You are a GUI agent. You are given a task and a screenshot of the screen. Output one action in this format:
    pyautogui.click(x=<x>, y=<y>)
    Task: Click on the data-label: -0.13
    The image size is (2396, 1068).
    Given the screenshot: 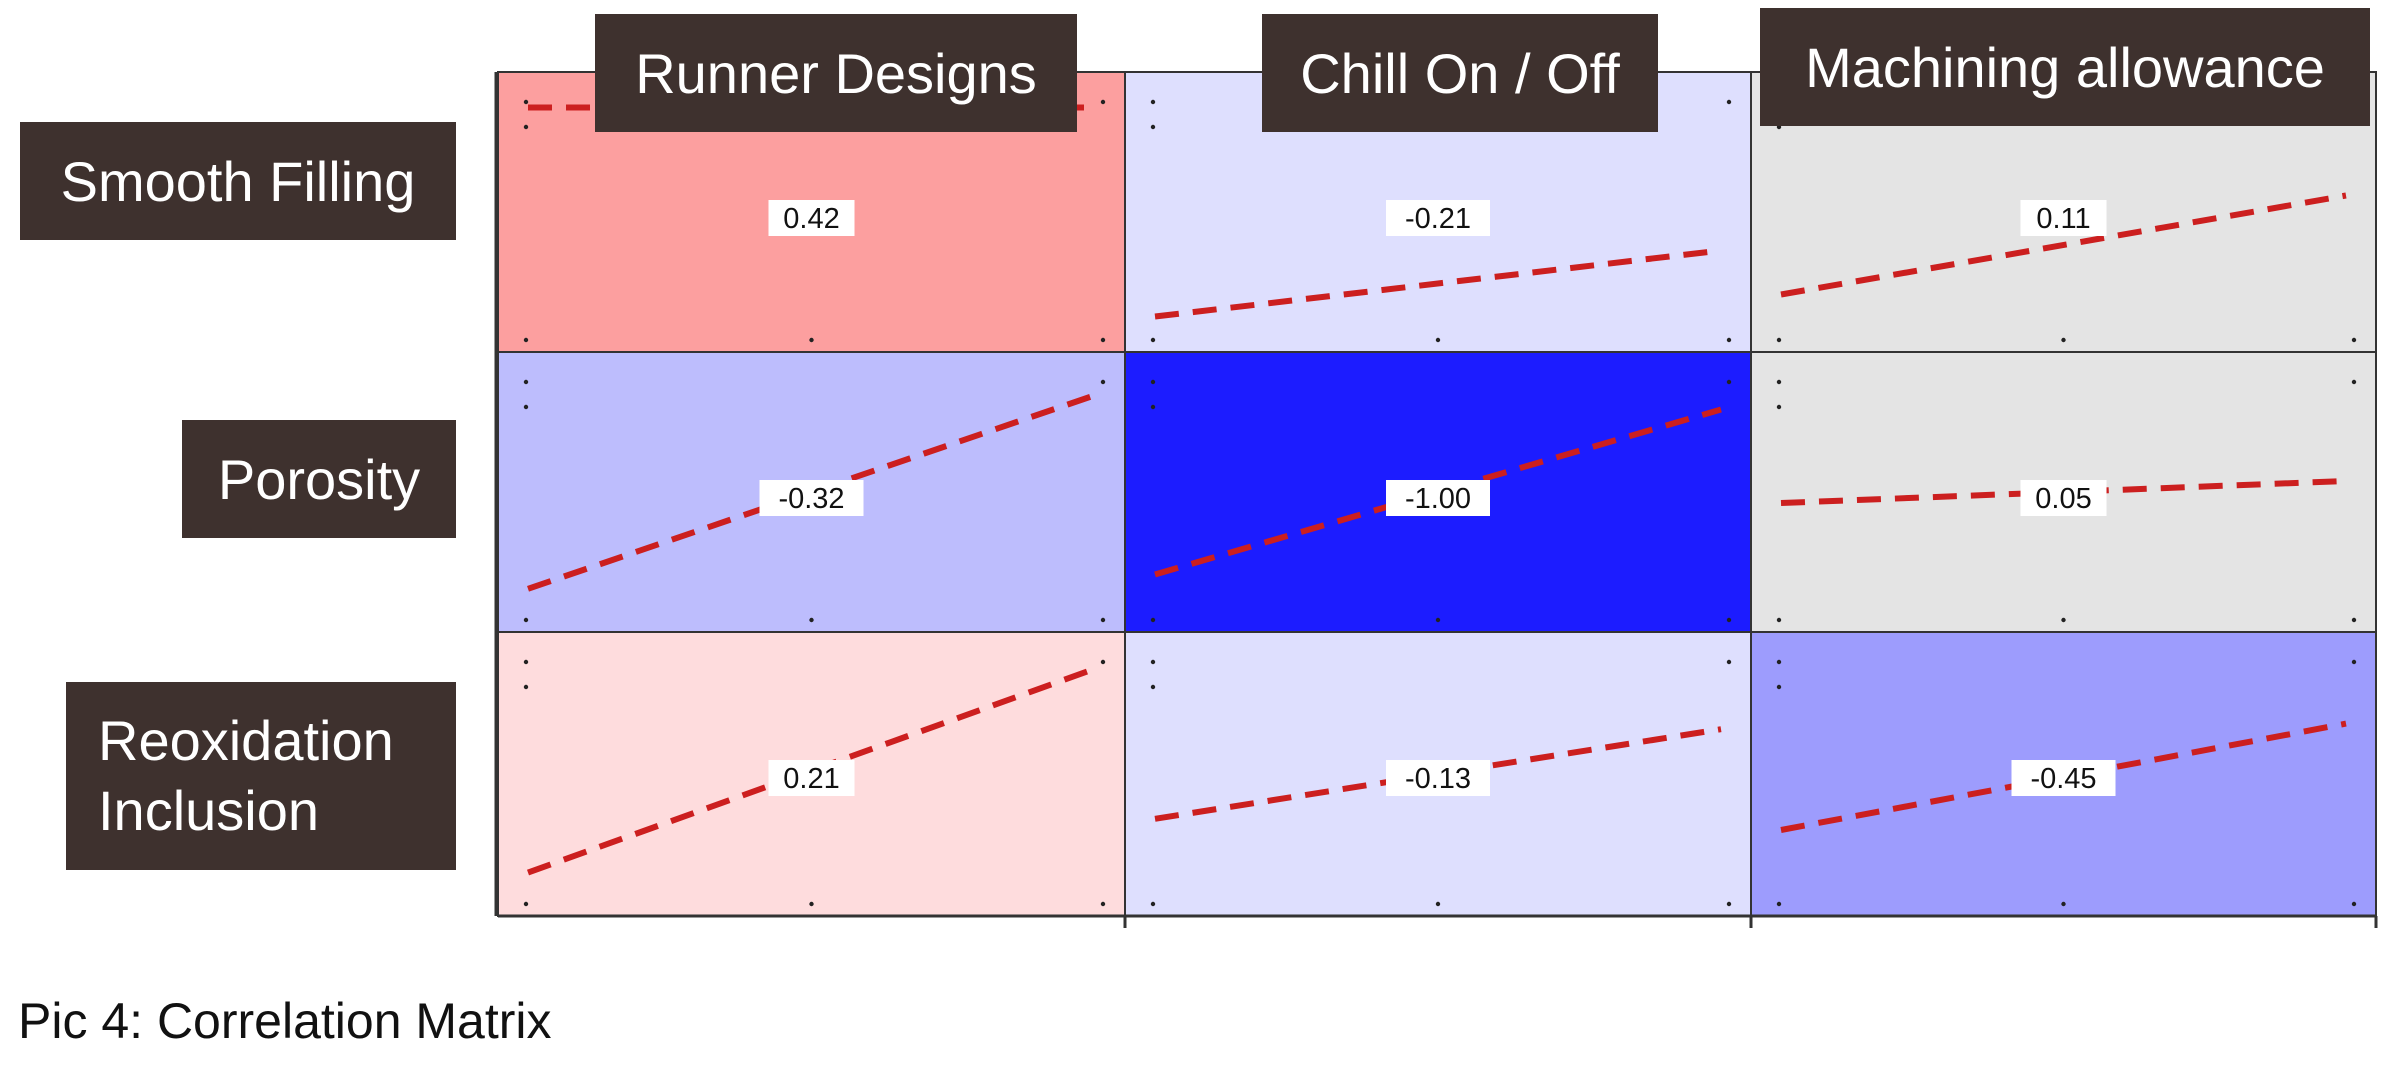 What is the action you would take?
    pyautogui.click(x=1438, y=779)
    